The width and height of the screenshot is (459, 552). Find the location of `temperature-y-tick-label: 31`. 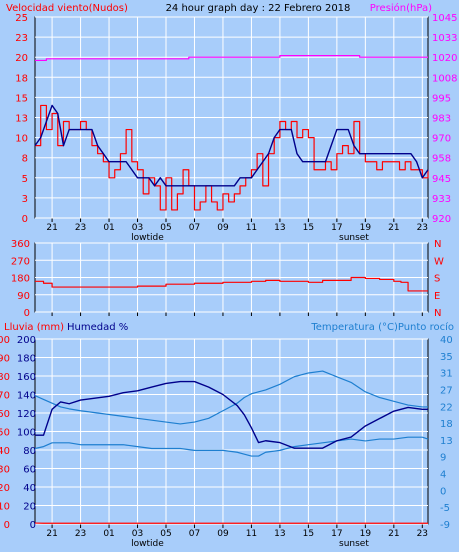

temperature-y-tick-label: 31 is located at coordinates (446, 374).